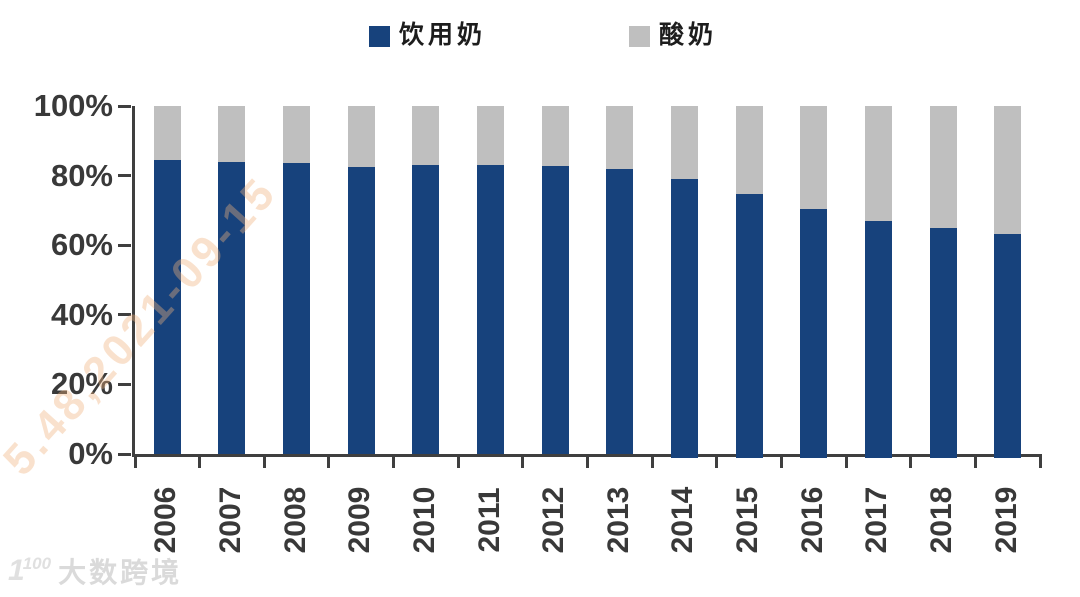 Image resolution: width=1080 pixels, height=597 pixels. What do you see at coordinates (230, 520) in the screenshot?
I see `x-axis-label-2007: 2007` at bounding box center [230, 520].